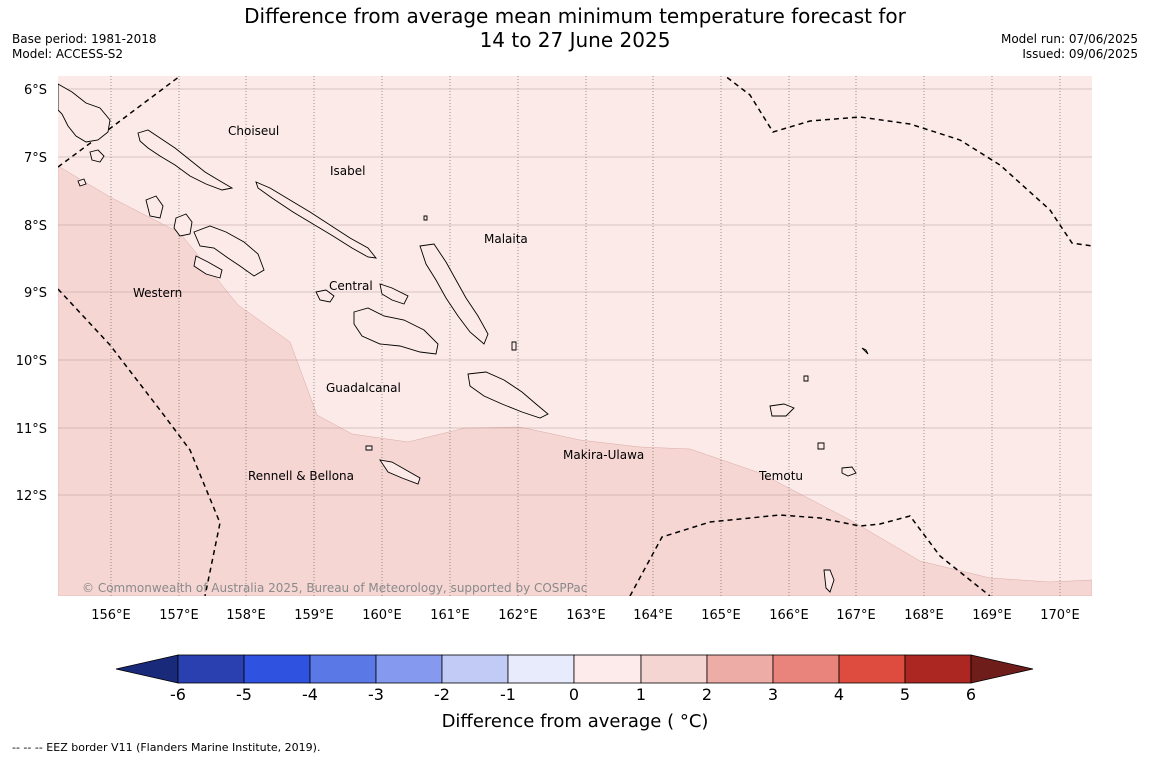 This screenshot has height=758, width=1150. Describe the element at coordinates (68, 54) in the screenshot. I see `model-text: Model: ACCESS-S2` at that location.